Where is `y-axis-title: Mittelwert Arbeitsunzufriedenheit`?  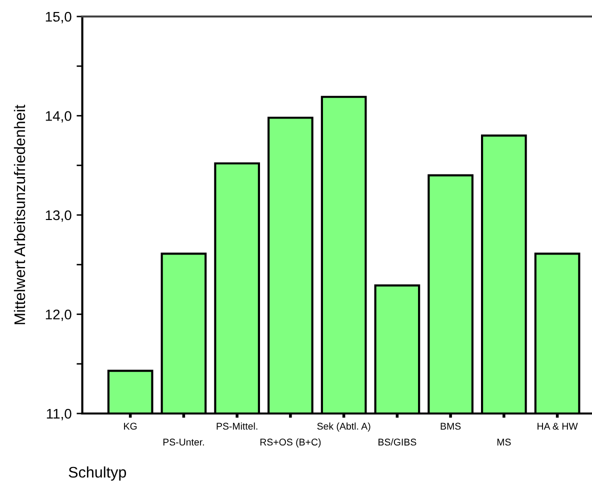 y-axis-title: Mittelwert Arbeitsunzufriedenheit is located at coordinates (20, 214).